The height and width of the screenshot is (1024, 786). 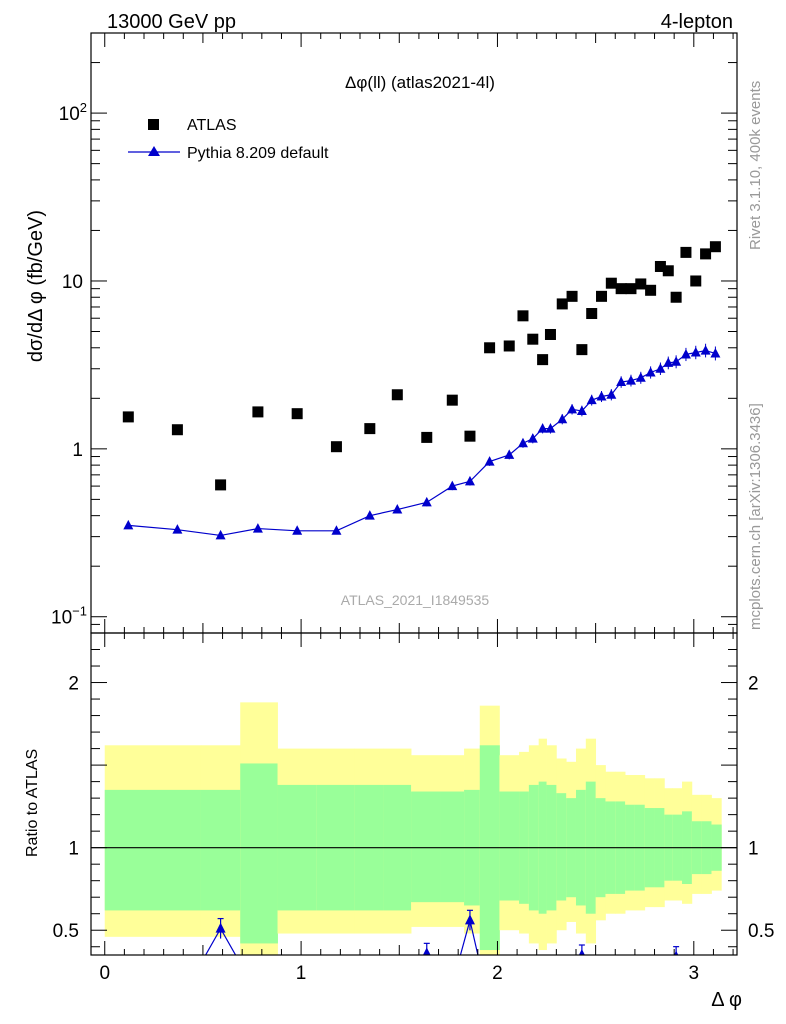 I want to click on rivet-version-label: Rivet 3.1.10, 400k events, so click(x=755, y=165).